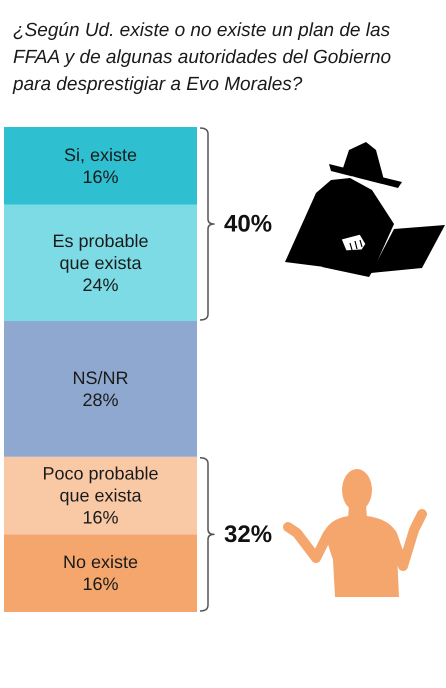 The image size is (446, 688). Describe the element at coordinates (101, 154) in the screenshot. I see `series-label: Si, existe` at that location.